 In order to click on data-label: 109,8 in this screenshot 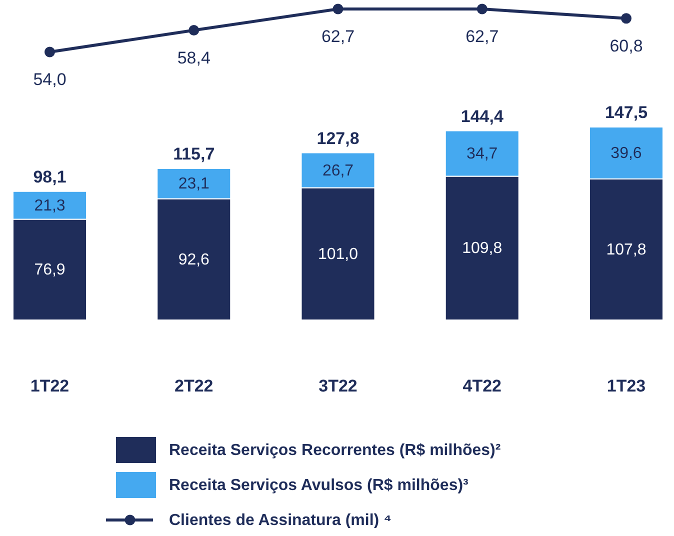, I will do `click(482, 249)`.